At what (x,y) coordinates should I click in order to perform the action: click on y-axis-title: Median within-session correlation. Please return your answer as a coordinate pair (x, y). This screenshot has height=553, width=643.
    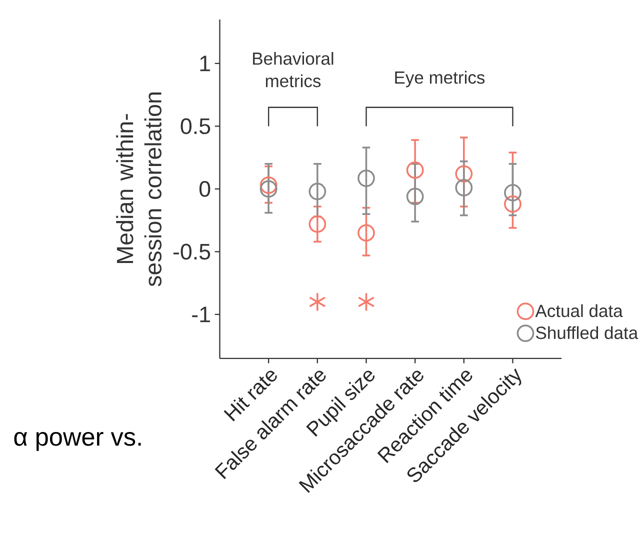
    Looking at the image, I should click on (139, 189).